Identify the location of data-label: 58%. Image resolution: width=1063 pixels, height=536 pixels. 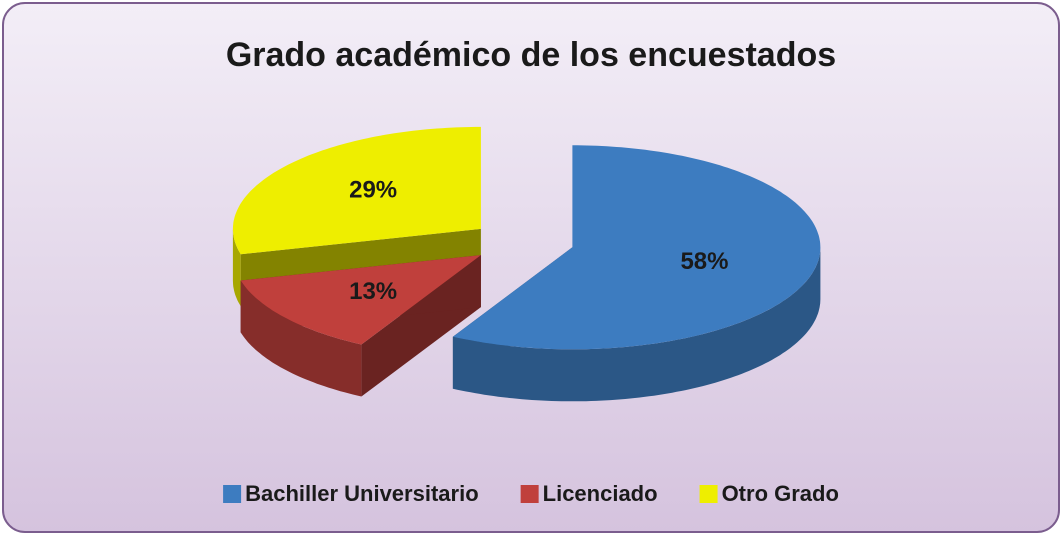
(704, 261).